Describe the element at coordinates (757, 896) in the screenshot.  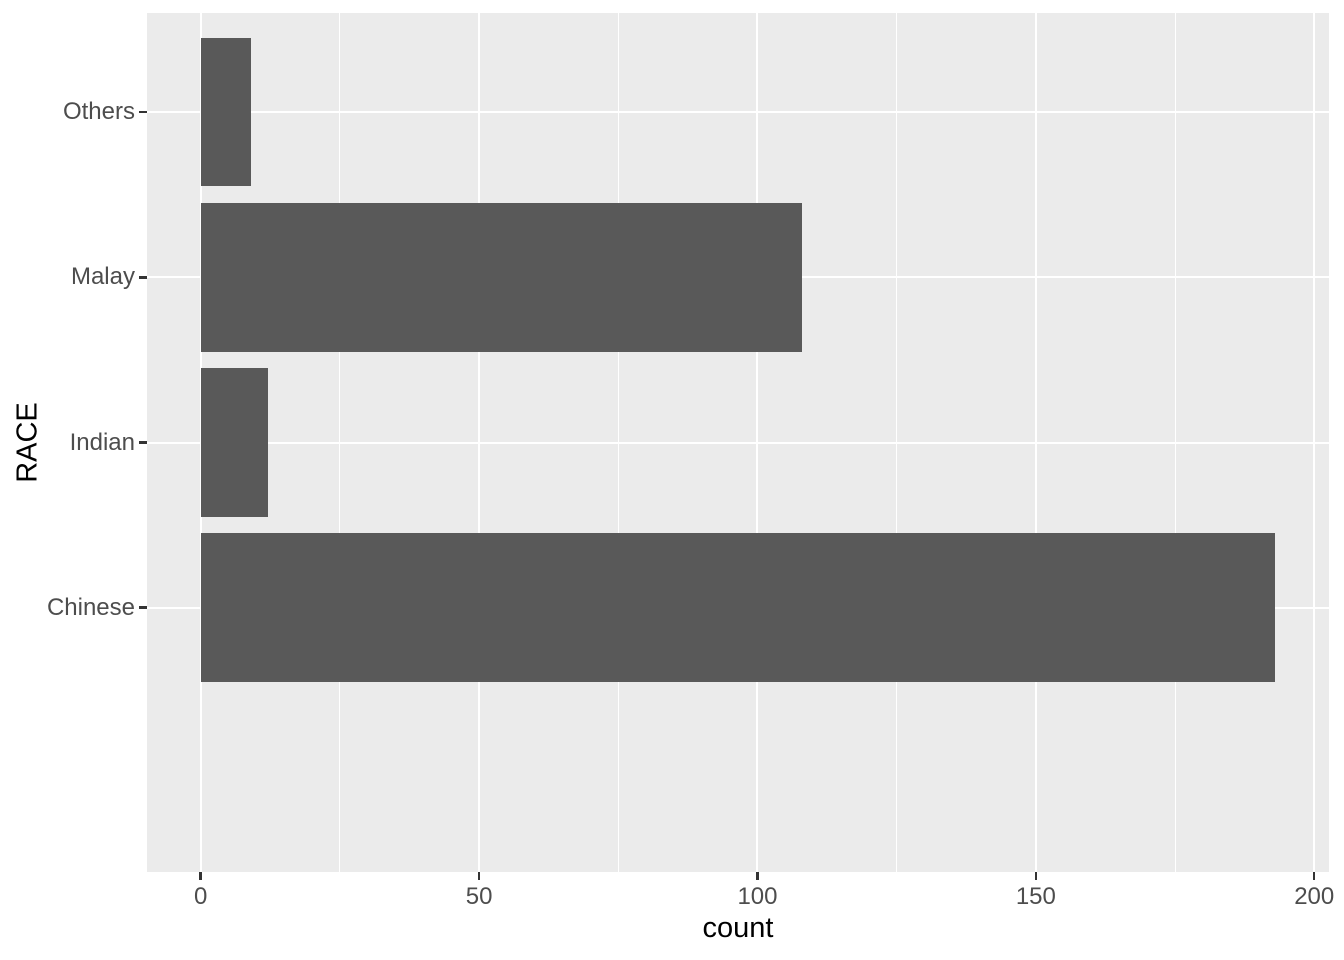
I see `x-tick-label: 100` at that location.